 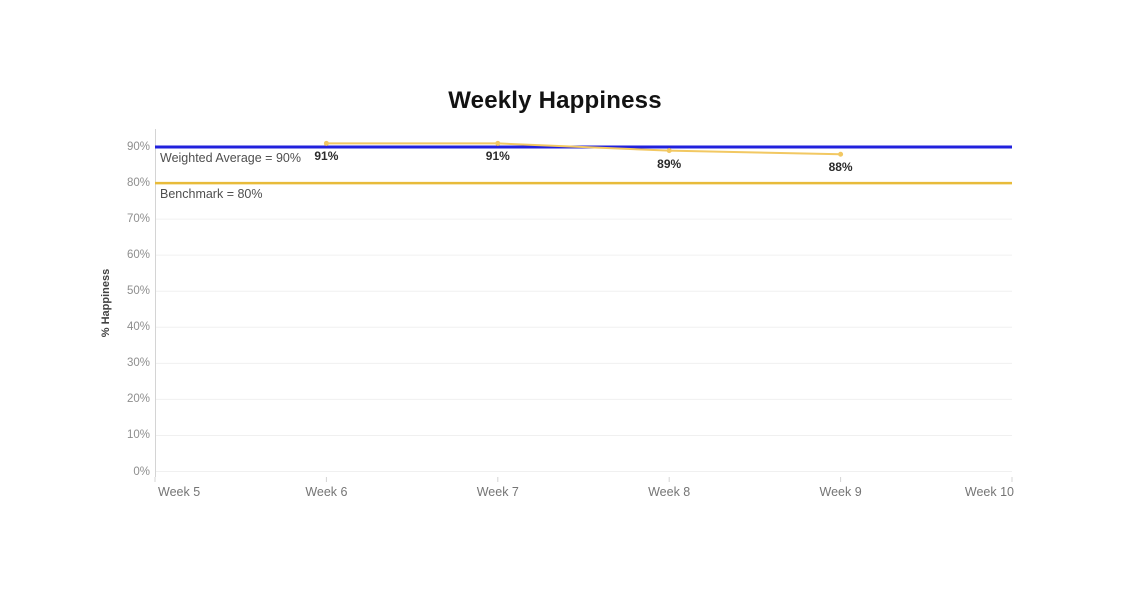 I want to click on x-tick-label: Week 6, so click(x=326, y=492).